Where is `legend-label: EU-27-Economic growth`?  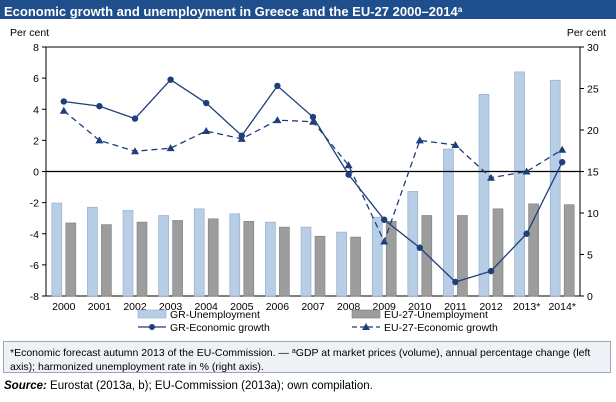
legend-label: EU-27-Economic growth is located at coordinates (441, 328).